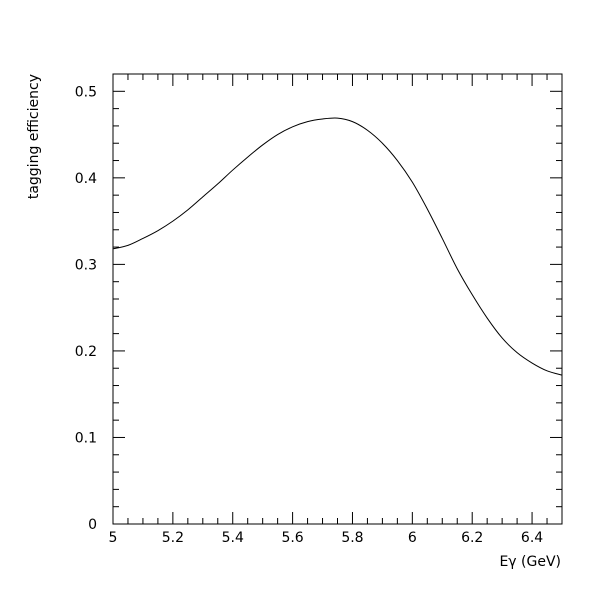 The width and height of the screenshot is (600, 600). Describe the element at coordinates (412, 538) in the screenshot. I see `x-tick-label: 6` at that location.